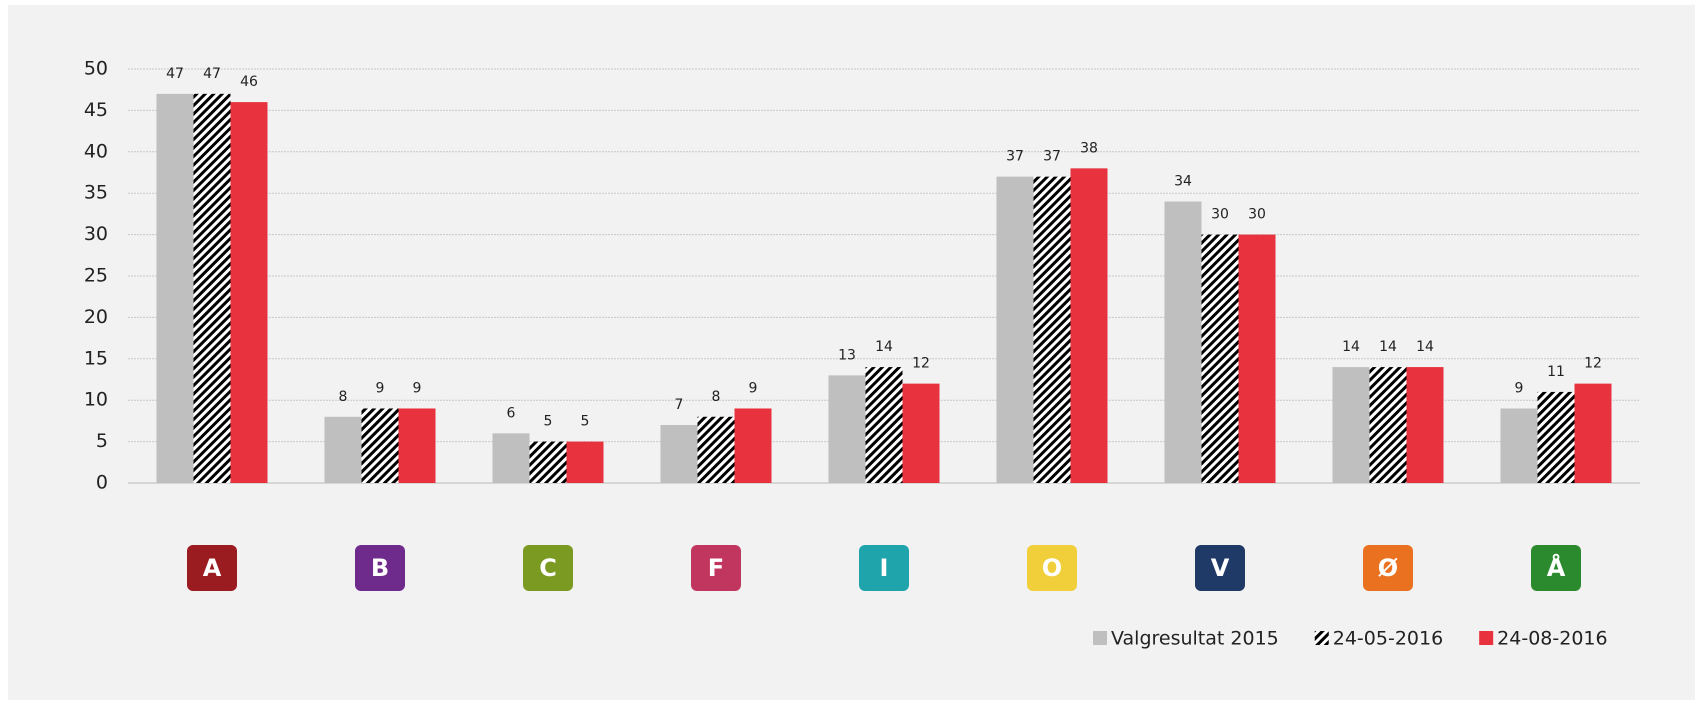 This screenshot has width=1703, height=709. Describe the element at coordinates (96, 69) in the screenshot. I see `y-tick-label: 50` at that location.